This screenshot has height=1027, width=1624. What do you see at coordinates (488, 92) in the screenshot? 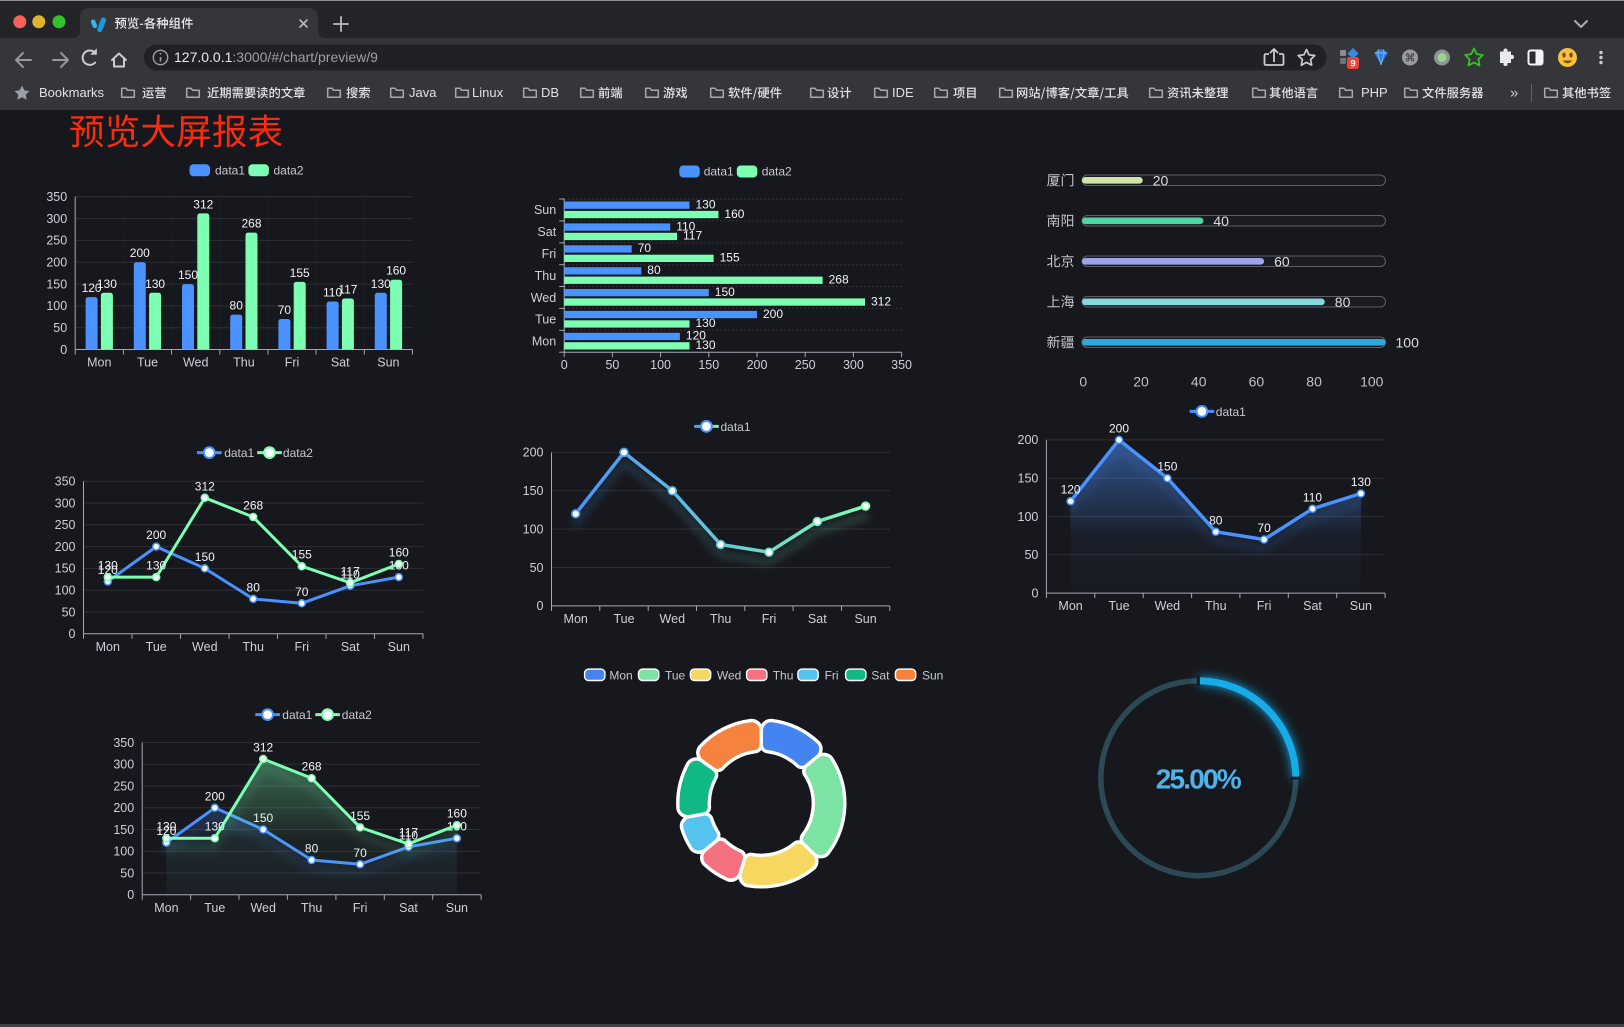
I see `svg-text: Linux` at bounding box center [488, 92].